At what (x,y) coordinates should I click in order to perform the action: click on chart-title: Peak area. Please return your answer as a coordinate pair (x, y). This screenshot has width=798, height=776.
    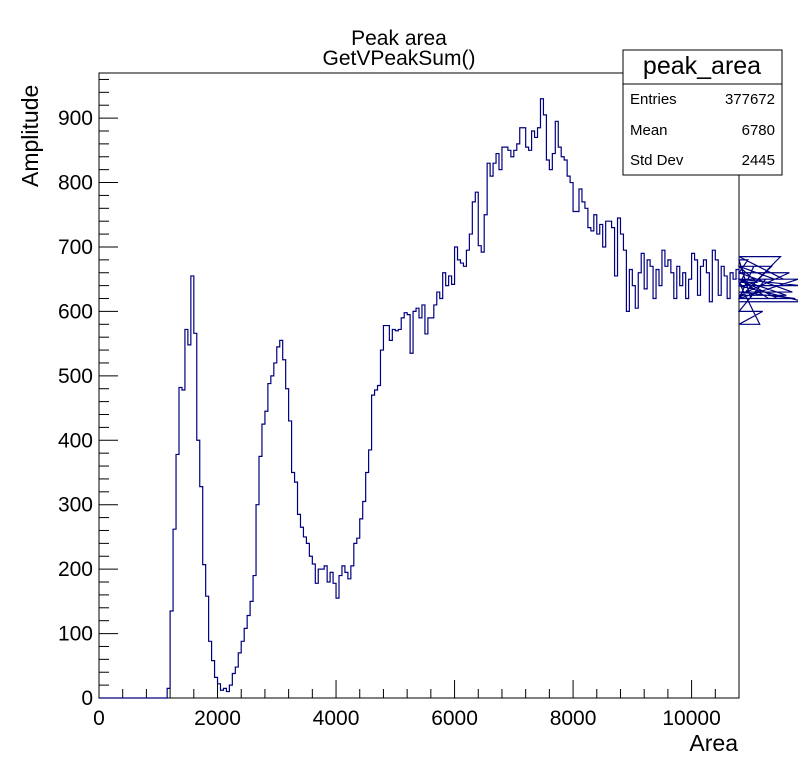
    Looking at the image, I should click on (399, 38).